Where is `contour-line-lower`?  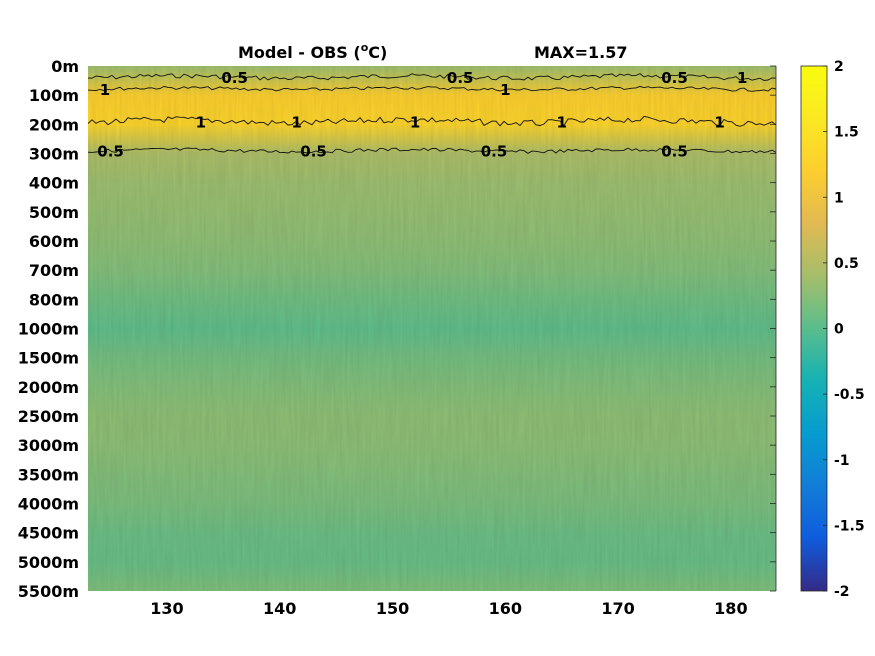 contour-line-lower is located at coordinates (432, 150).